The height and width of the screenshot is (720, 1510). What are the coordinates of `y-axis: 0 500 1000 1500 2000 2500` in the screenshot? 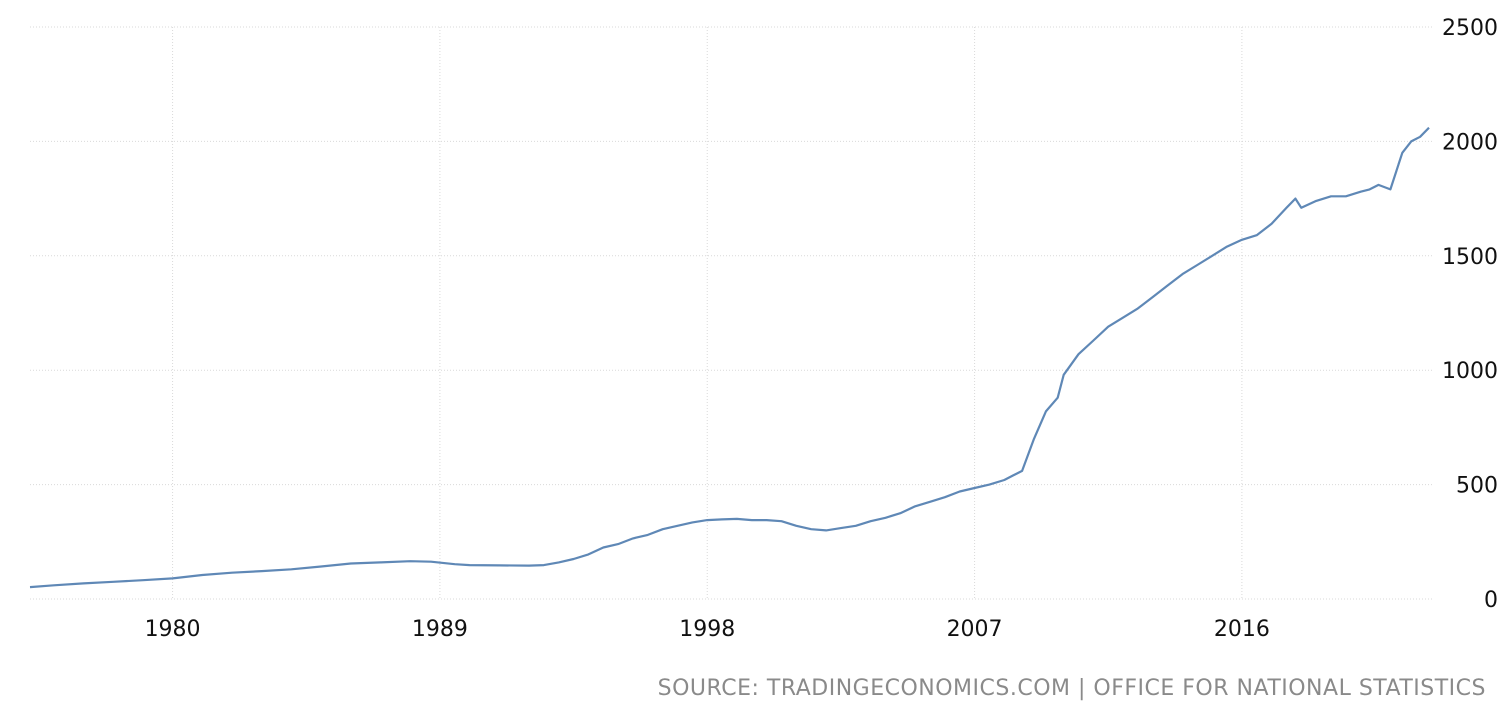 It's located at (1470, 314).